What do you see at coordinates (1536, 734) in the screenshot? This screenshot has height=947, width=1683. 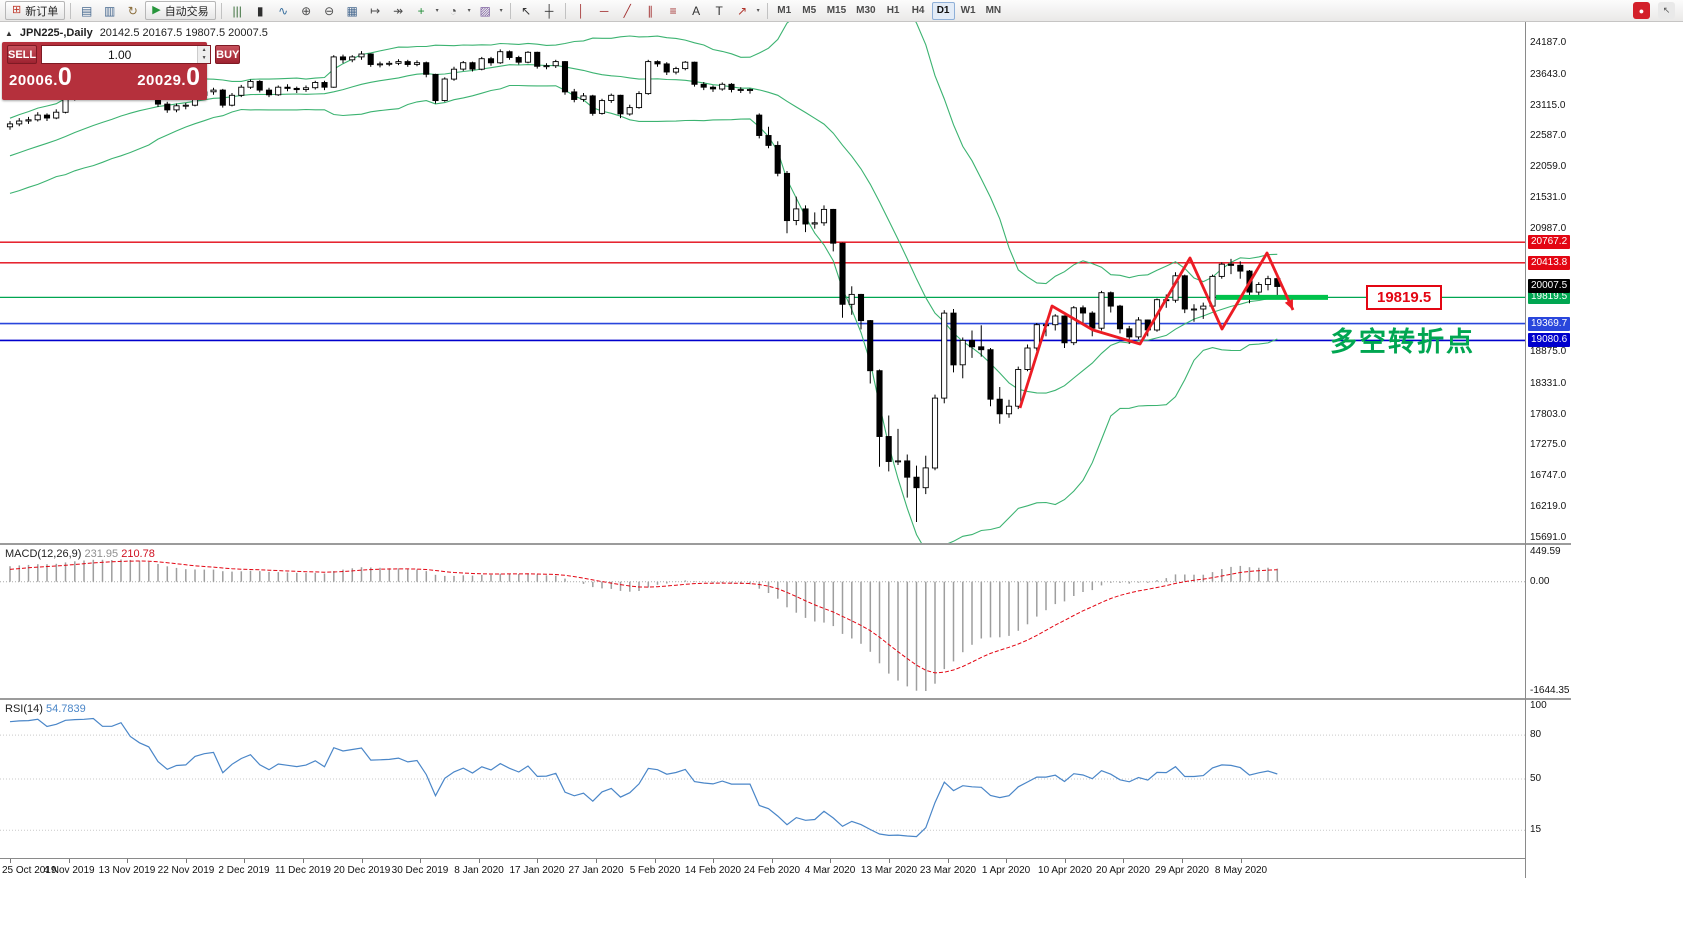 I see `rsi-axis-label: 80` at bounding box center [1536, 734].